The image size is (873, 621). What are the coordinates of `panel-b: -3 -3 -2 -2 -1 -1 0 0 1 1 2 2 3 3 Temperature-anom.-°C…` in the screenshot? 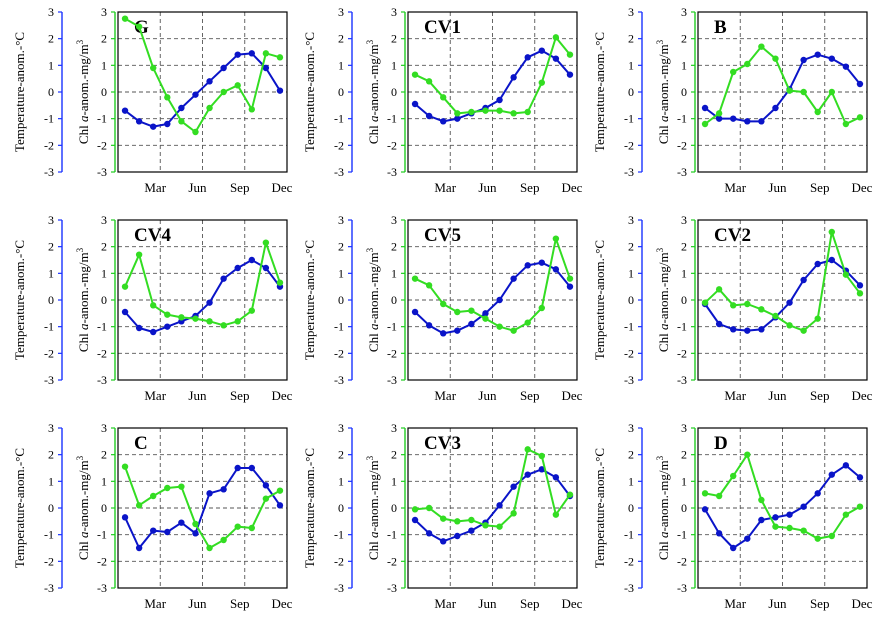 It's located at (732, 100).